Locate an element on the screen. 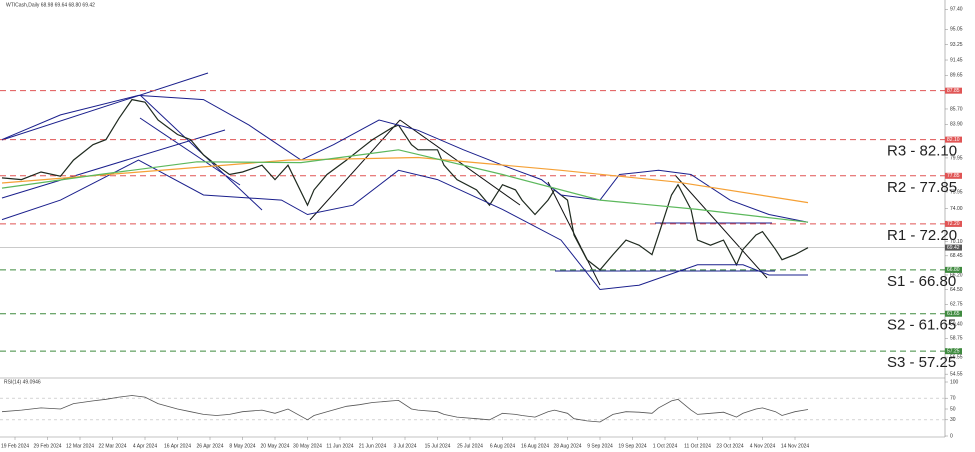  x-tick-label: 29 Feb 2024 is located at coordinates (47, 446).